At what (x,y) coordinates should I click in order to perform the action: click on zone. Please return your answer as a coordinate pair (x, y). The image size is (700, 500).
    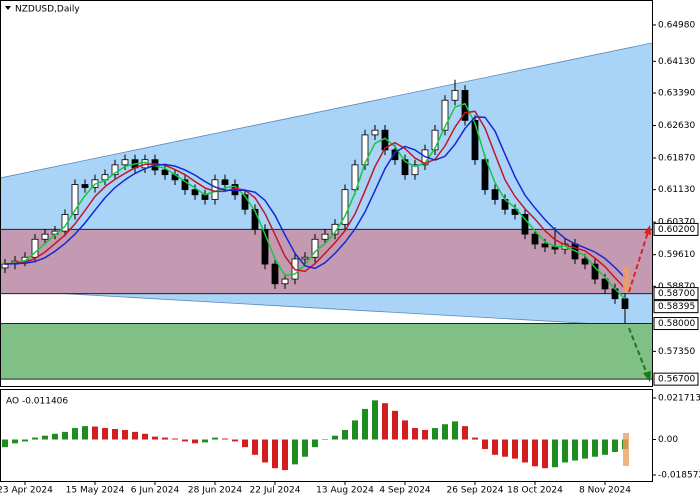
    Looking at the image, I should click on (326, 351).